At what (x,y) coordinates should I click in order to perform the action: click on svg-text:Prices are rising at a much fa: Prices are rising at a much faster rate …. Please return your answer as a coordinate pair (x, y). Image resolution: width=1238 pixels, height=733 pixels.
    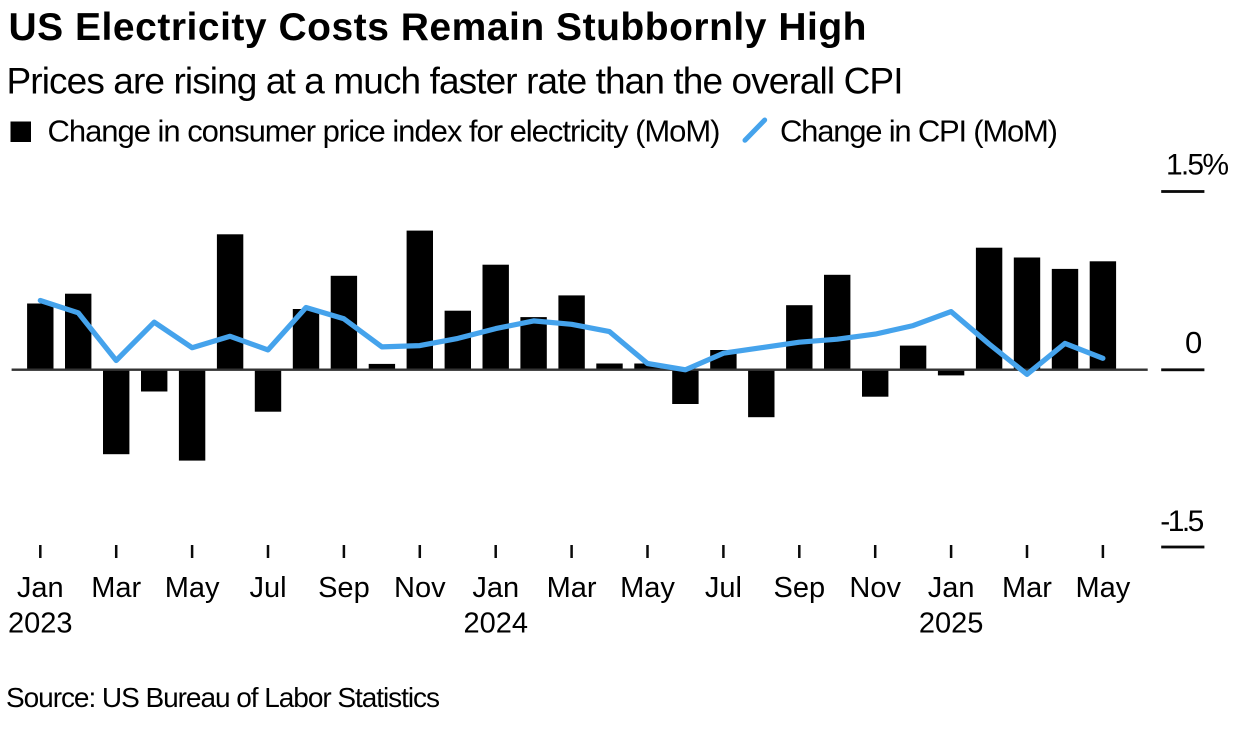
    Looking at the image, I should click on (455, 81).